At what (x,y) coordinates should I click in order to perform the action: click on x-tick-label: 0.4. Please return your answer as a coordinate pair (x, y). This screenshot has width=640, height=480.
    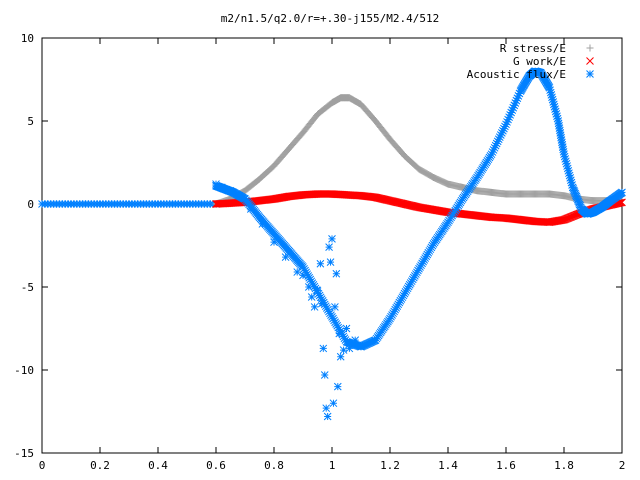
    Looking at the image, I should click on (158, 465).